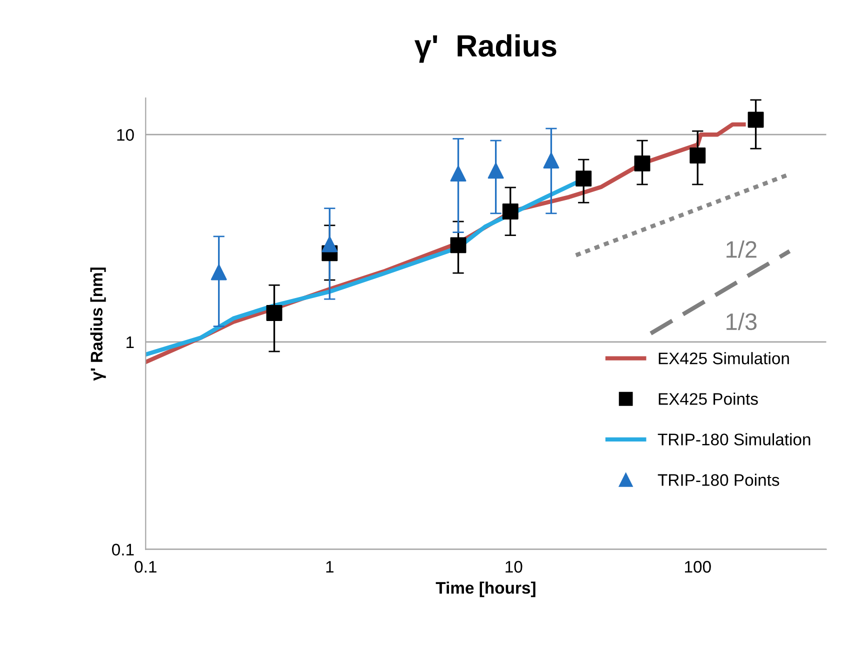 This screenshot has height=654, width=867. Describe the element at coordinates (734, 439) in the screenshot. I see `legend-label: TRIP-180 Simulation` at that location.